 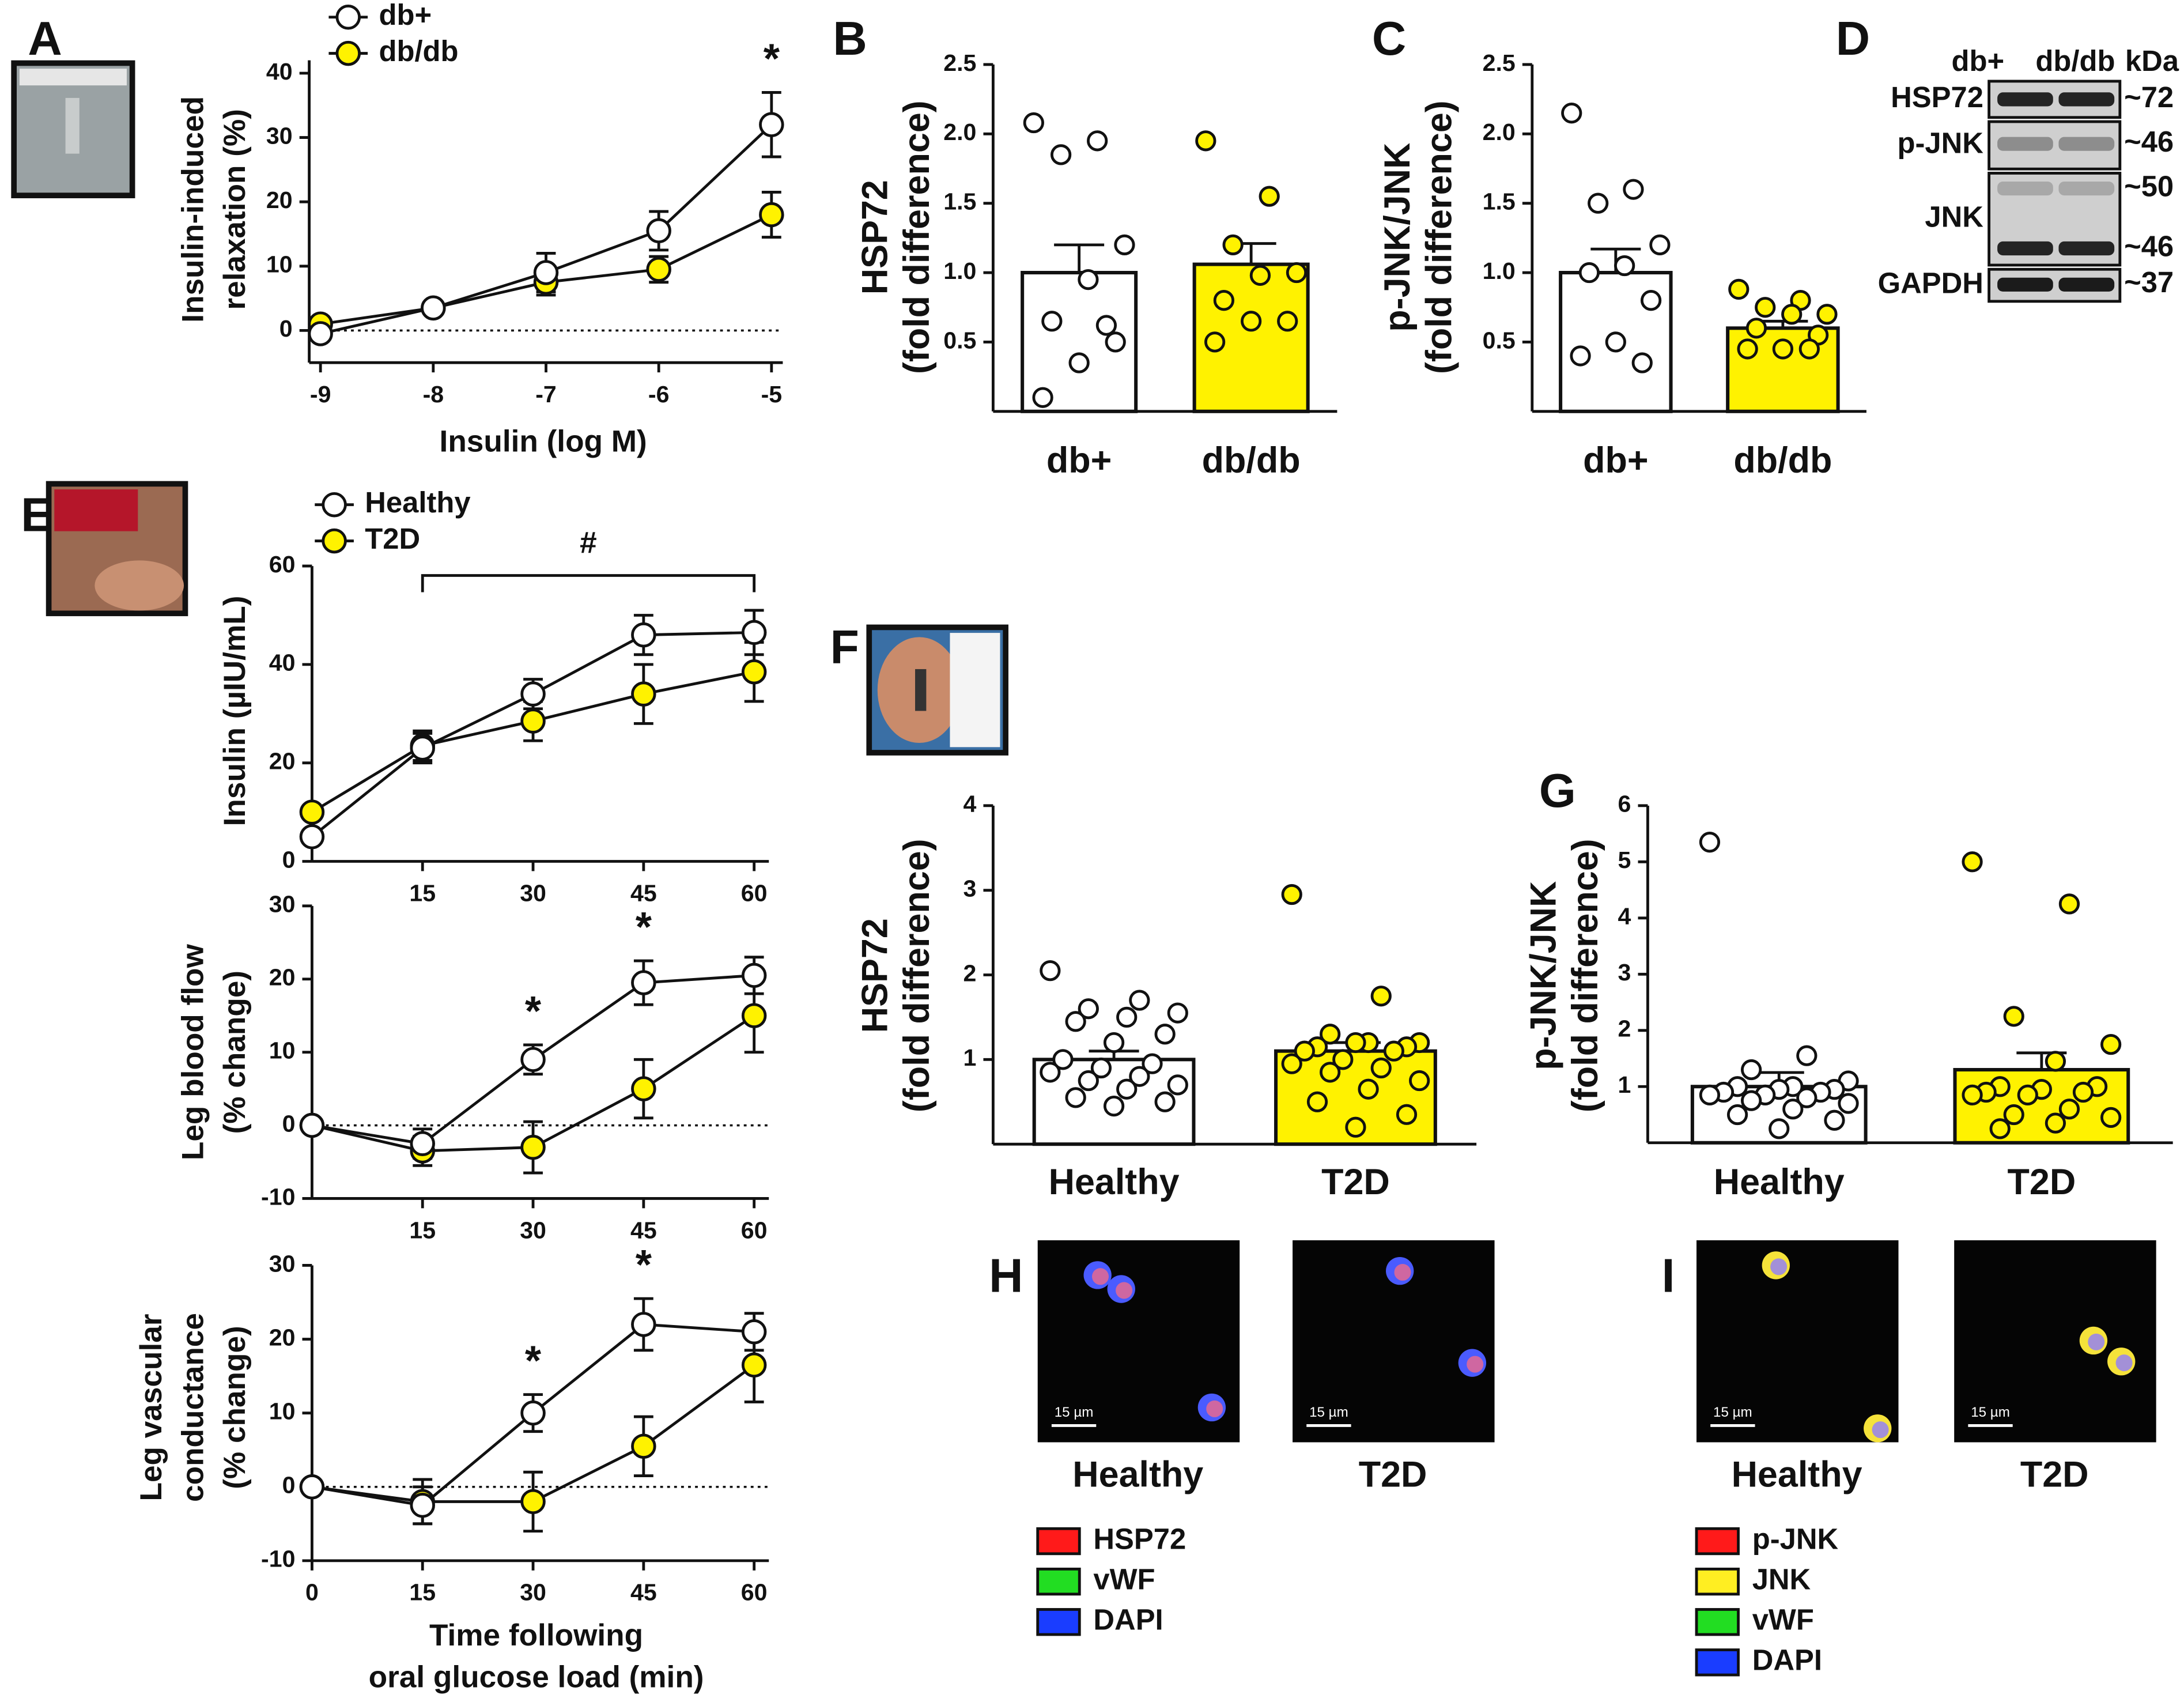 I want to click on y-axis-label: Leg vascular, so click(x=151, y=1408).